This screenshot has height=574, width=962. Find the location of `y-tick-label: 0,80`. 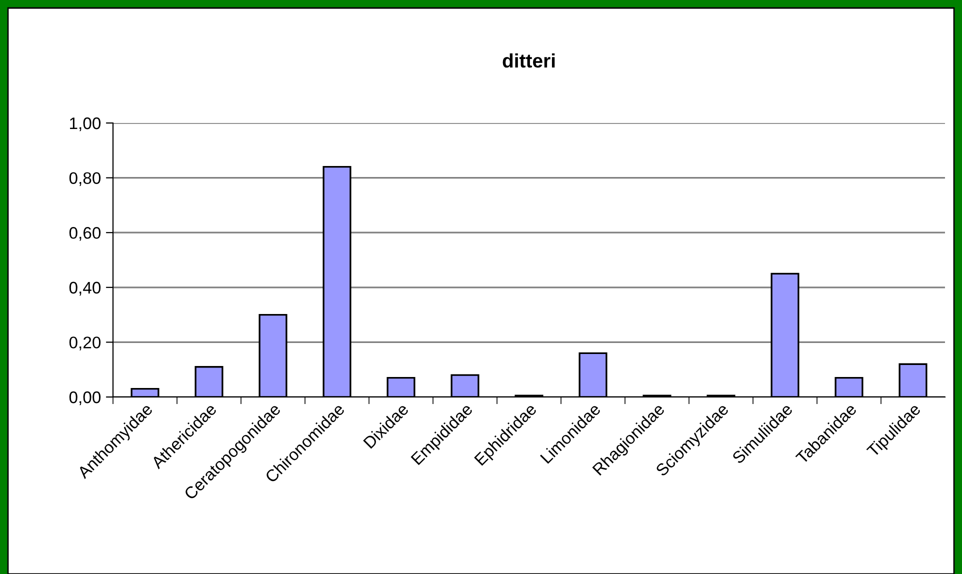

y-tick-label: 0,80 is located at coordinates (85, 179).